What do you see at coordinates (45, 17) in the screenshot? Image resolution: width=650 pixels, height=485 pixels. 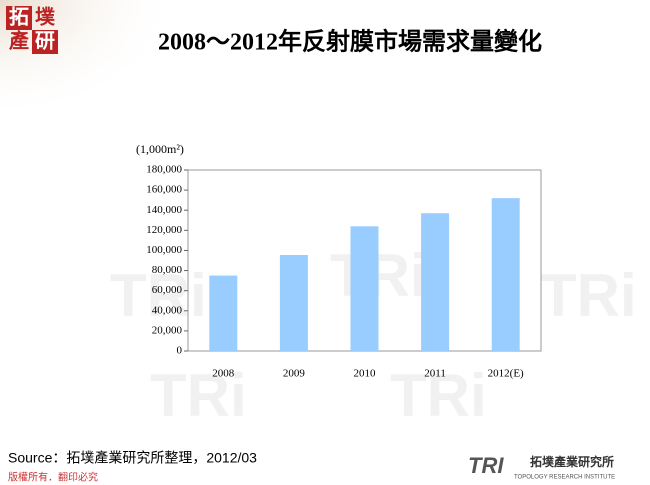 I see `logo-char: 墣` at bounding box center [45, 17].